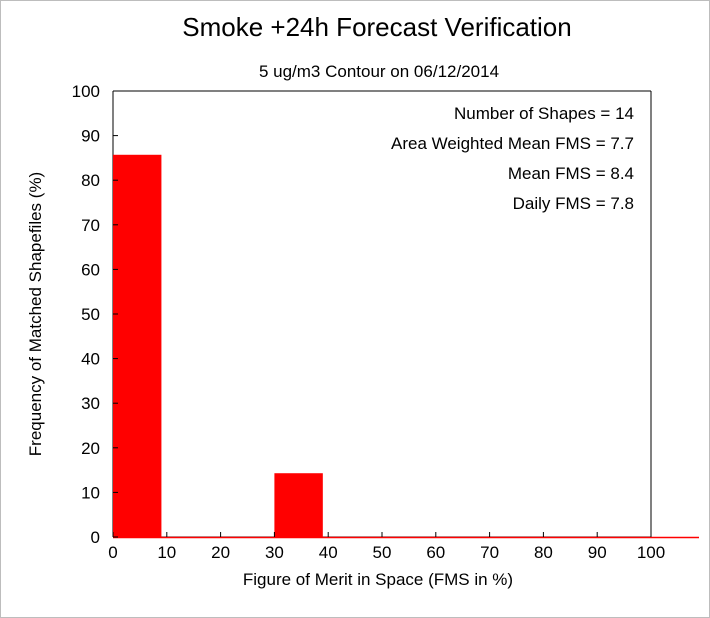 The height and width of the screenshot is (618, 710). What do you see at coordinates (378, 579) in the screenshot?
I see `x-axis-label: Figure of Merit in Space (FMS in %)` at bounding box center [378, 579].